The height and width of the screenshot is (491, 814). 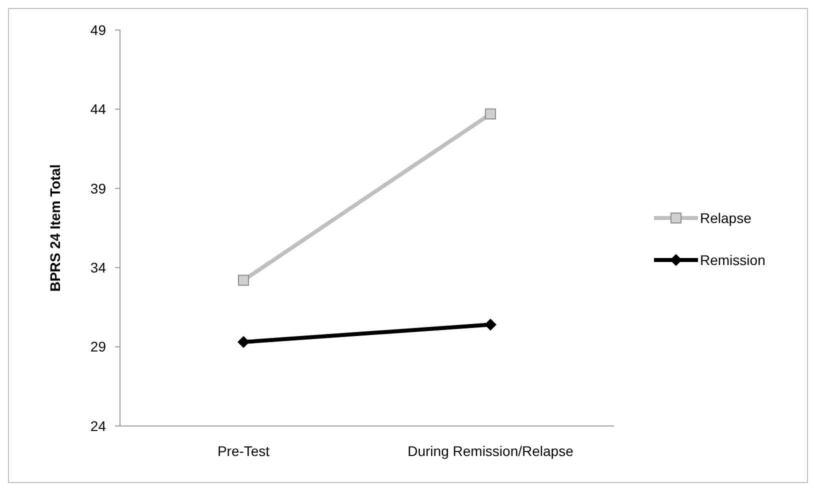 What do you see at coordinates (98, 268) in the screenshot?
I see `y-tick-label: 34` at bounding box center [98, 268].